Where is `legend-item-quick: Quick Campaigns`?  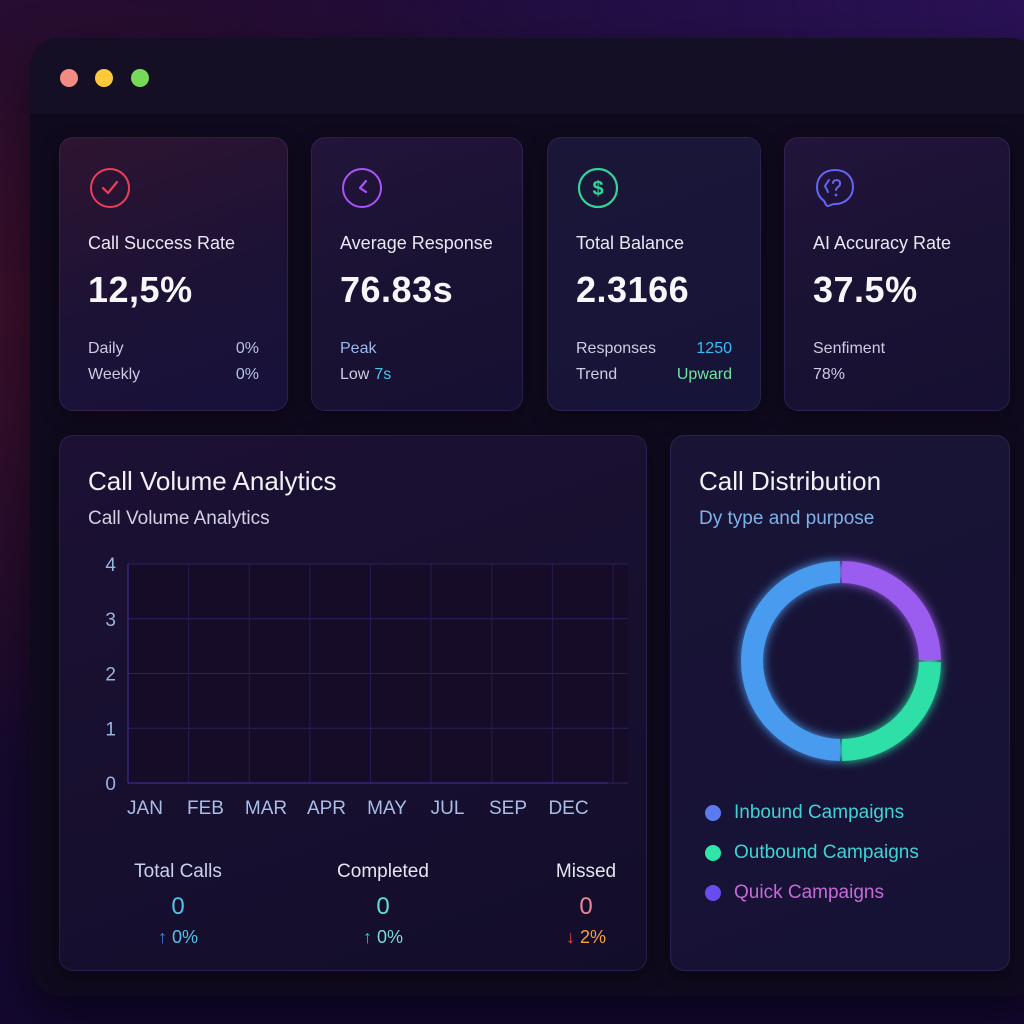
legend-item-quick: Quick Campaigns is located at coordinates (812, 893).